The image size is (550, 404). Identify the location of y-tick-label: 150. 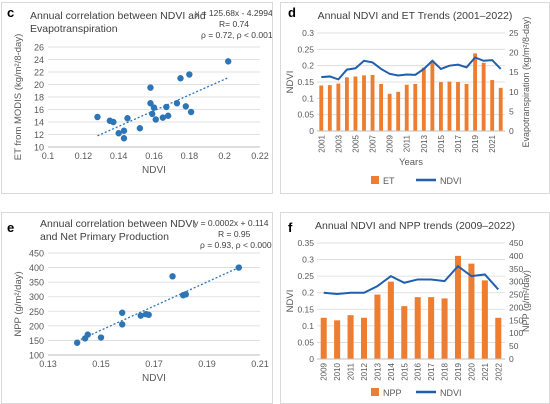
(36, 341).